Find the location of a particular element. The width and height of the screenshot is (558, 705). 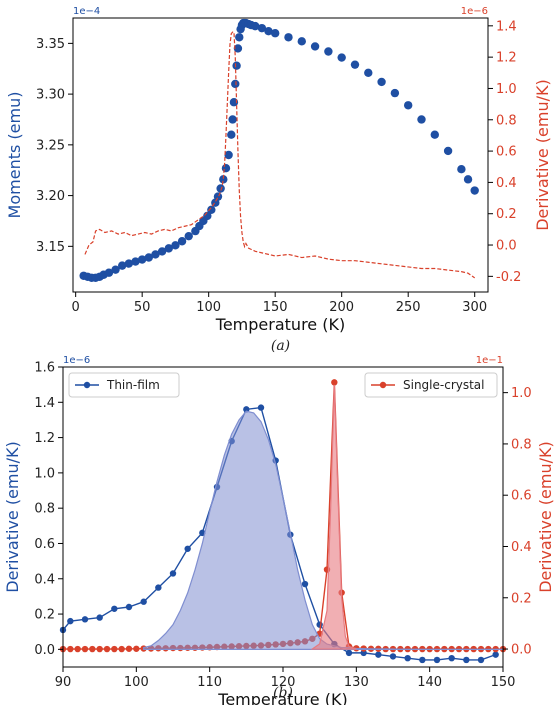

filled-area is located at coordinates (333, 517).